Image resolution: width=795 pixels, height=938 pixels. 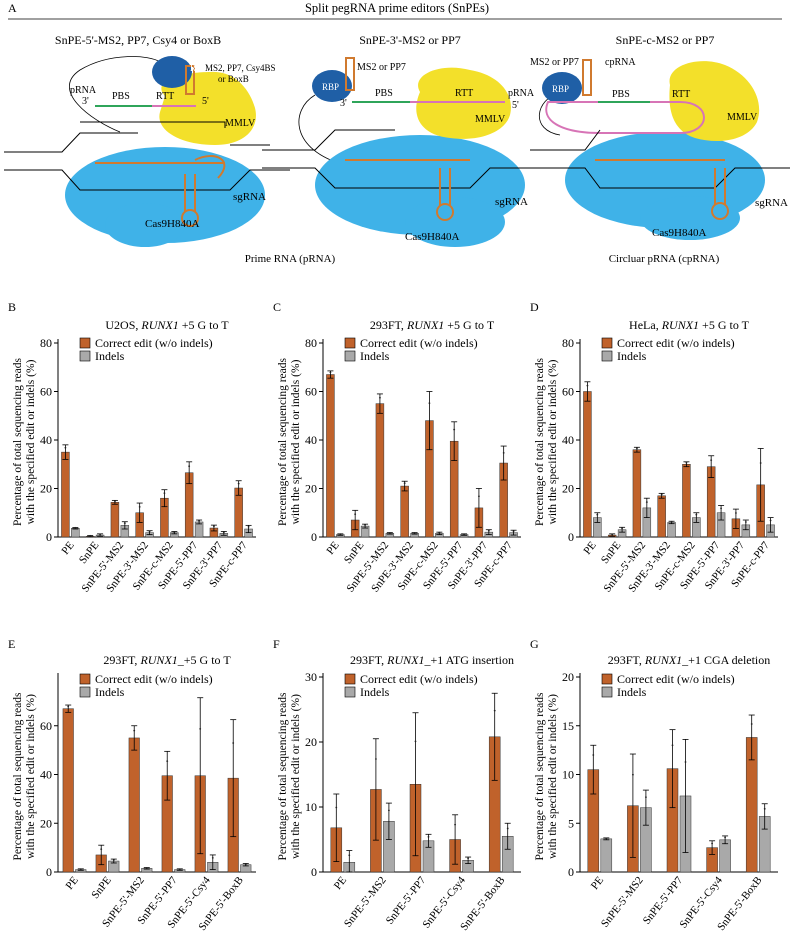 I want to click on diagram-1-rbp-note2: or BoxB, so click(x=233, y=79).